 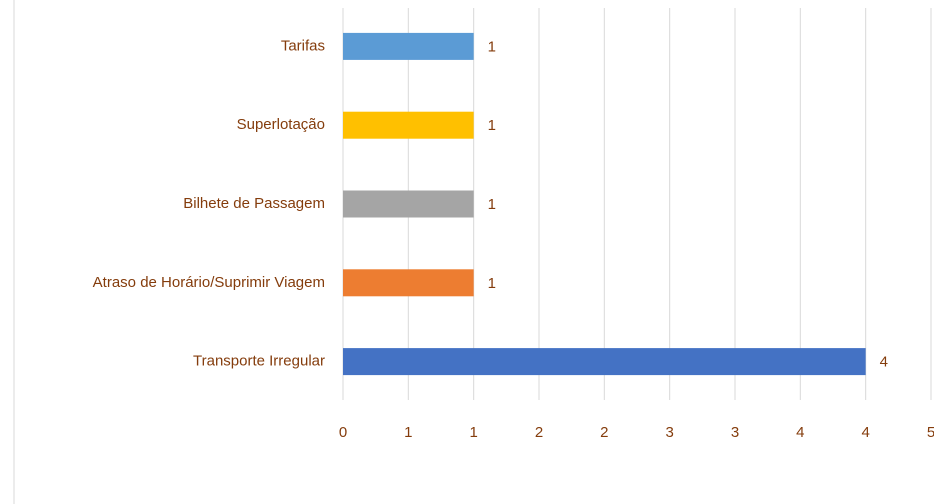 What do you see at coordinates (209, 282) in the screenshot?
I see `y-tick-label: Atraso de Horário/Suprimir Viagem` at bounding box center [209, 282].